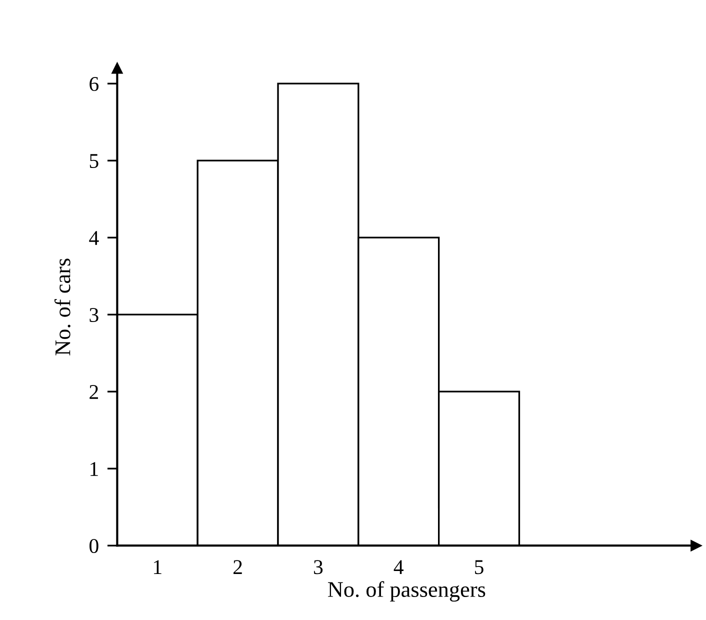 The height and width of the screenshot is (620, 706). Describe the element at coordinates (479, 567) in the screenshot. I see `x-tick-label: 5` at that location.